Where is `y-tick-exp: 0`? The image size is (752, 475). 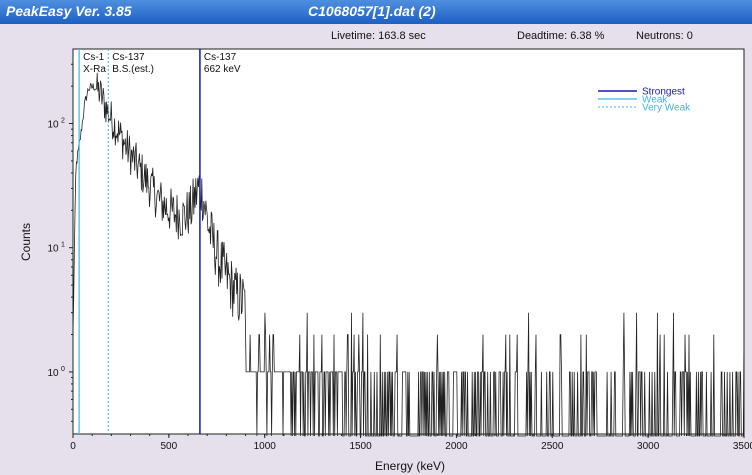 y-tick-exp: 0 is located at coordinates (63, 369).